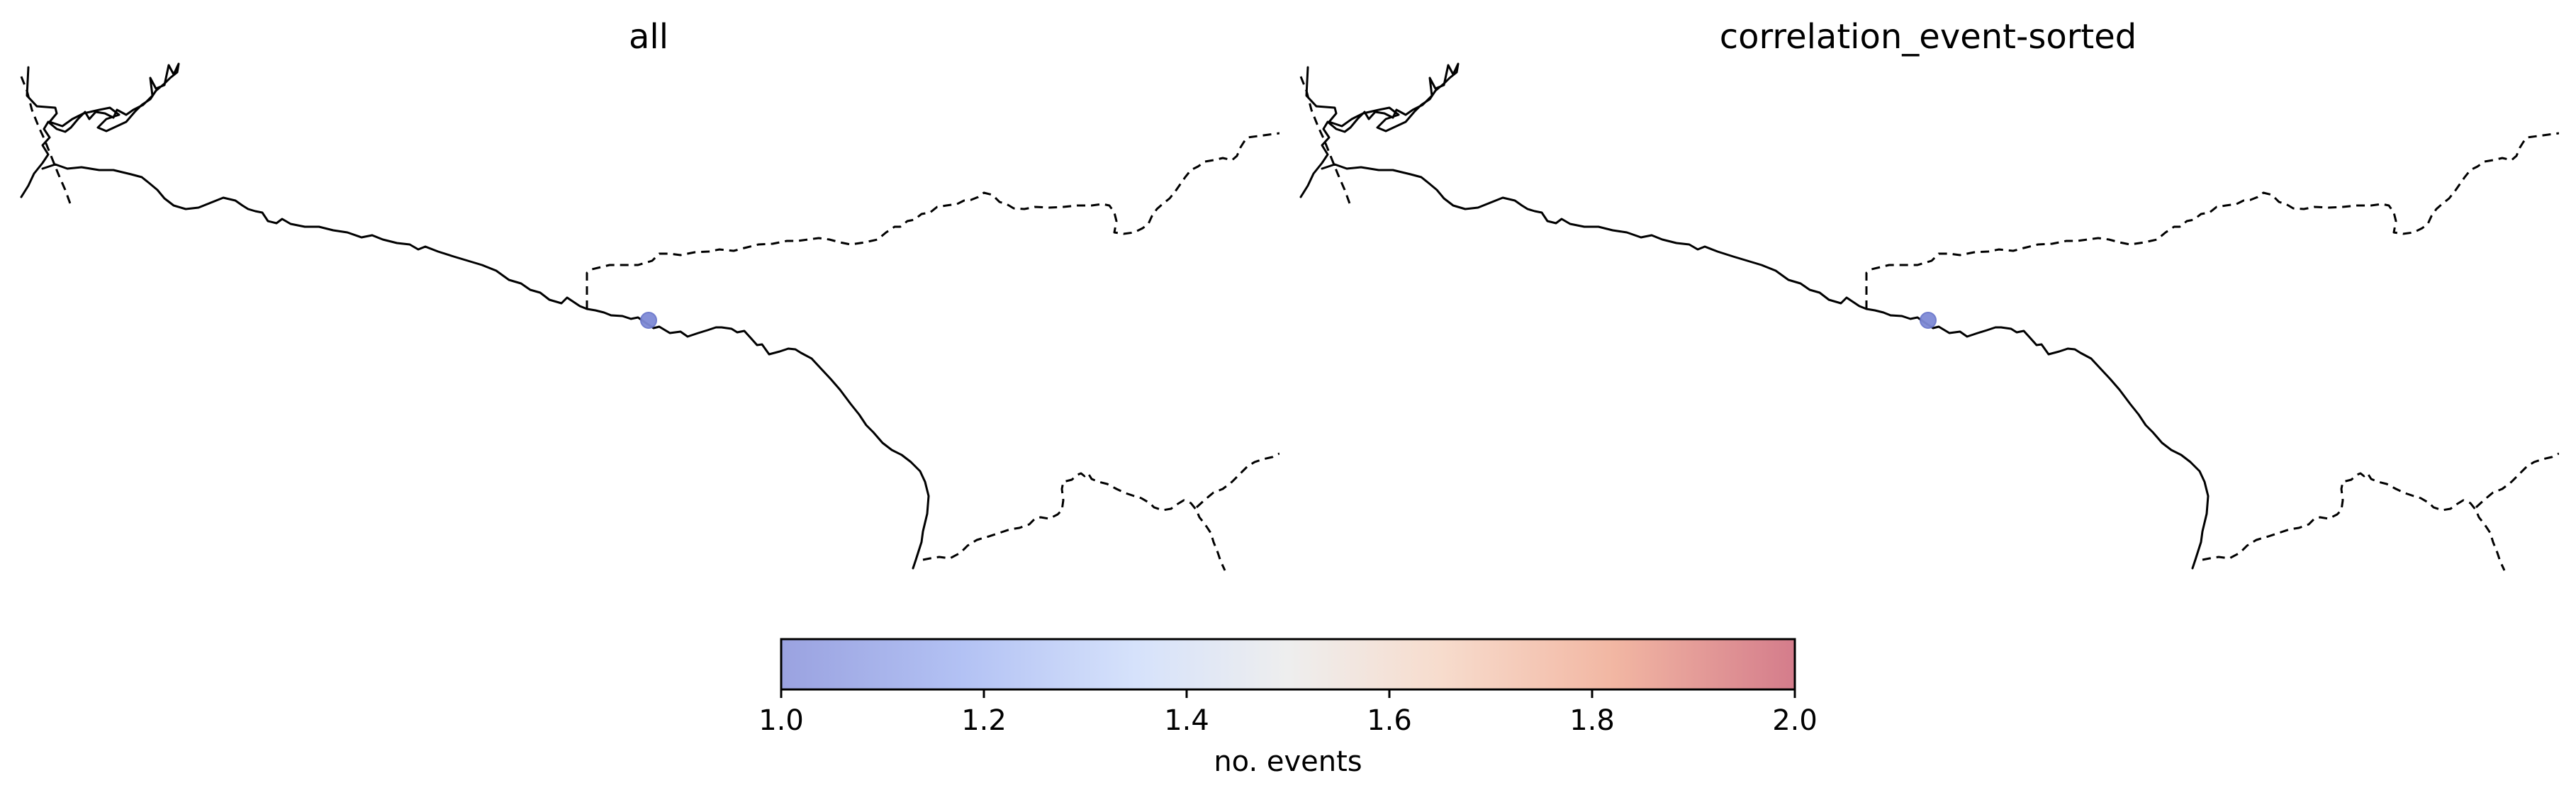 The height and width of the screenshot is (800, 2576). What do you see at coordinates (1186, 720) in the screenshot?
I see `colorbar-tick-label: 1.4` at bounding box center [1186, 720].